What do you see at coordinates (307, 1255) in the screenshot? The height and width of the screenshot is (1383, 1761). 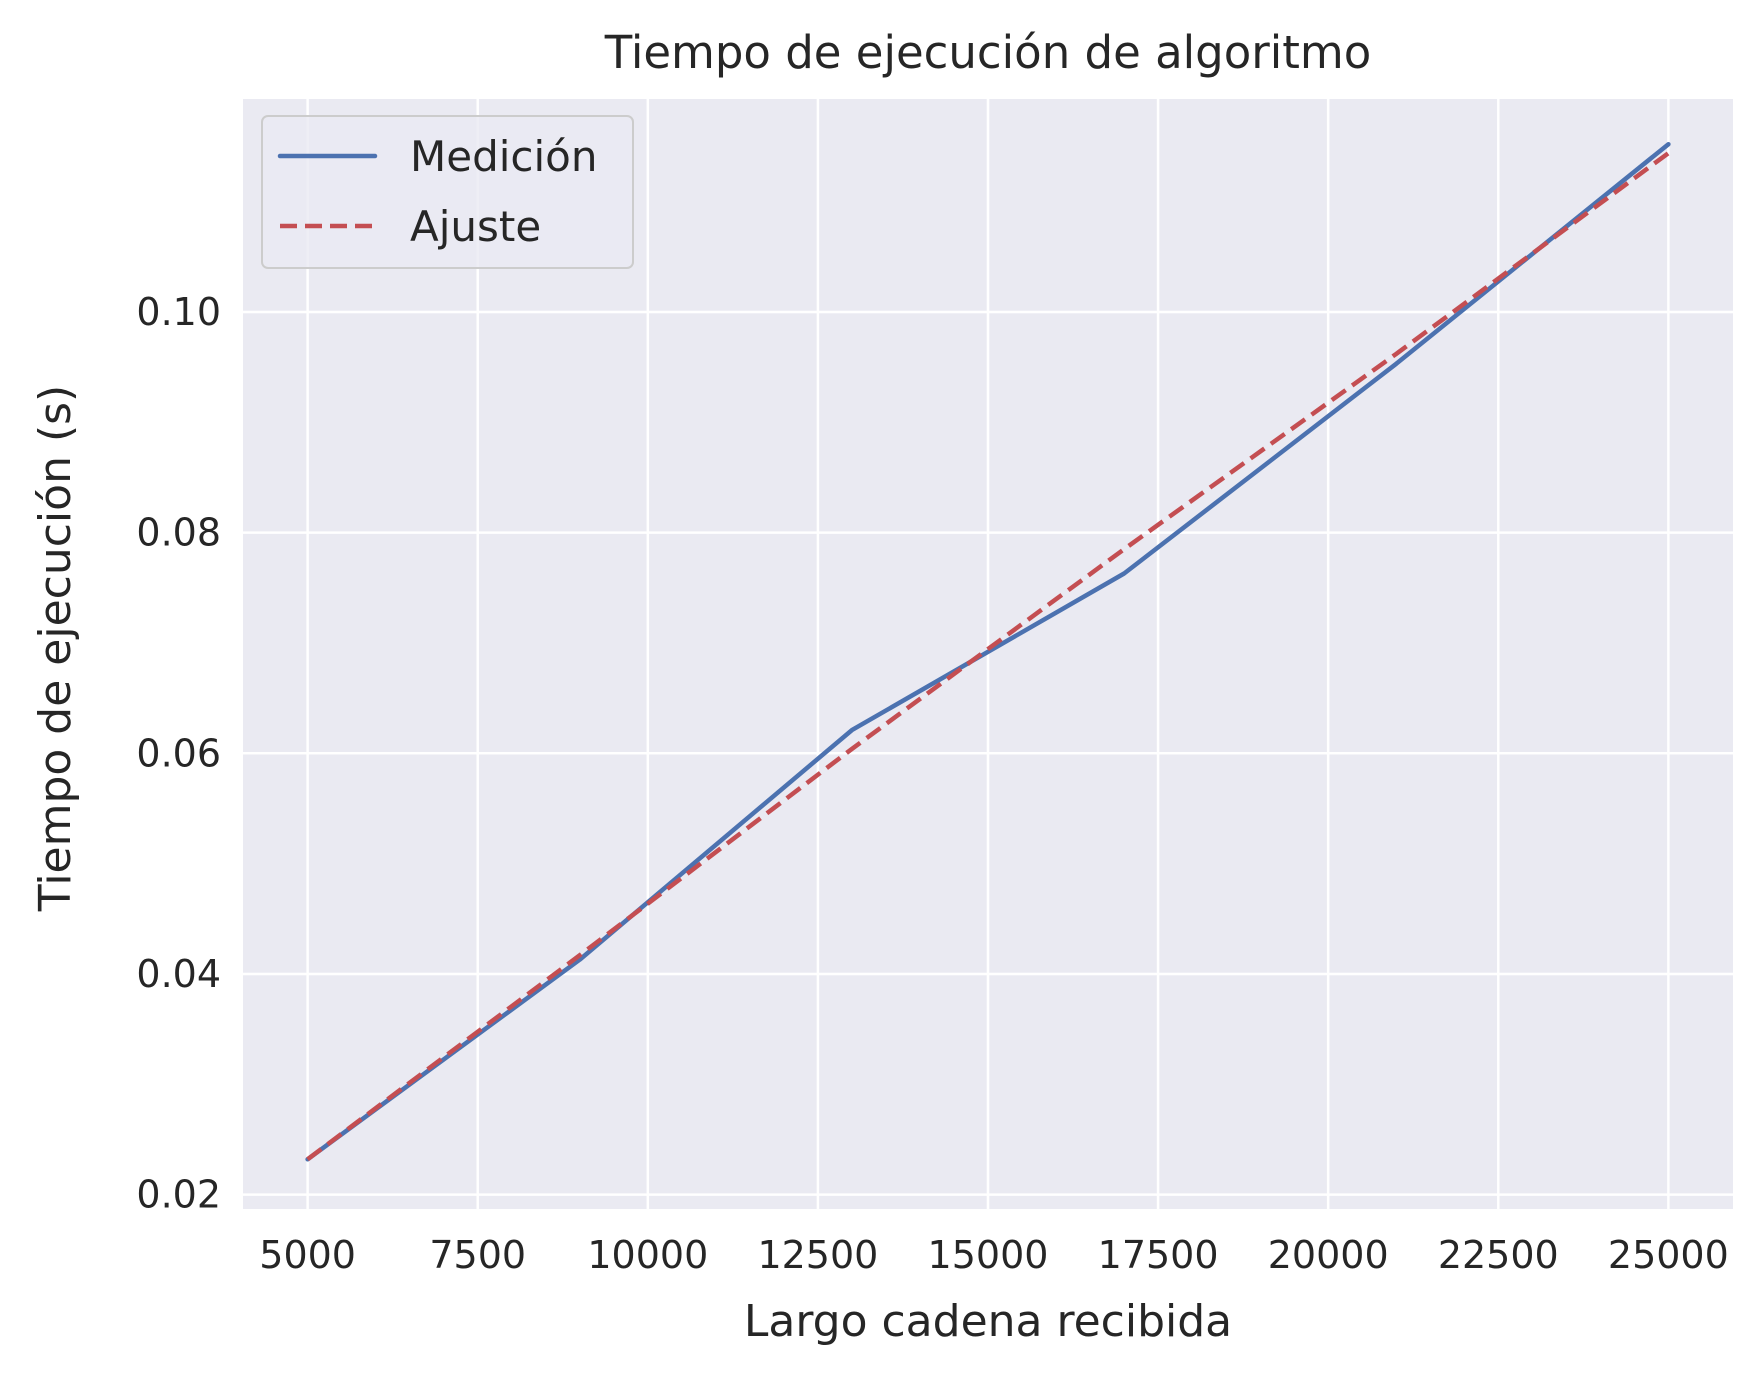 I see `x-tick-label: 5000` at bounding box center [307, 1255].